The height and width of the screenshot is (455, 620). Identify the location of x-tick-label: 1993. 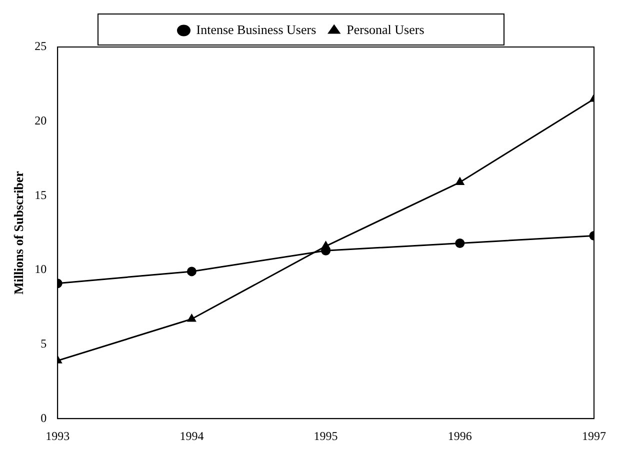
(58, 435).